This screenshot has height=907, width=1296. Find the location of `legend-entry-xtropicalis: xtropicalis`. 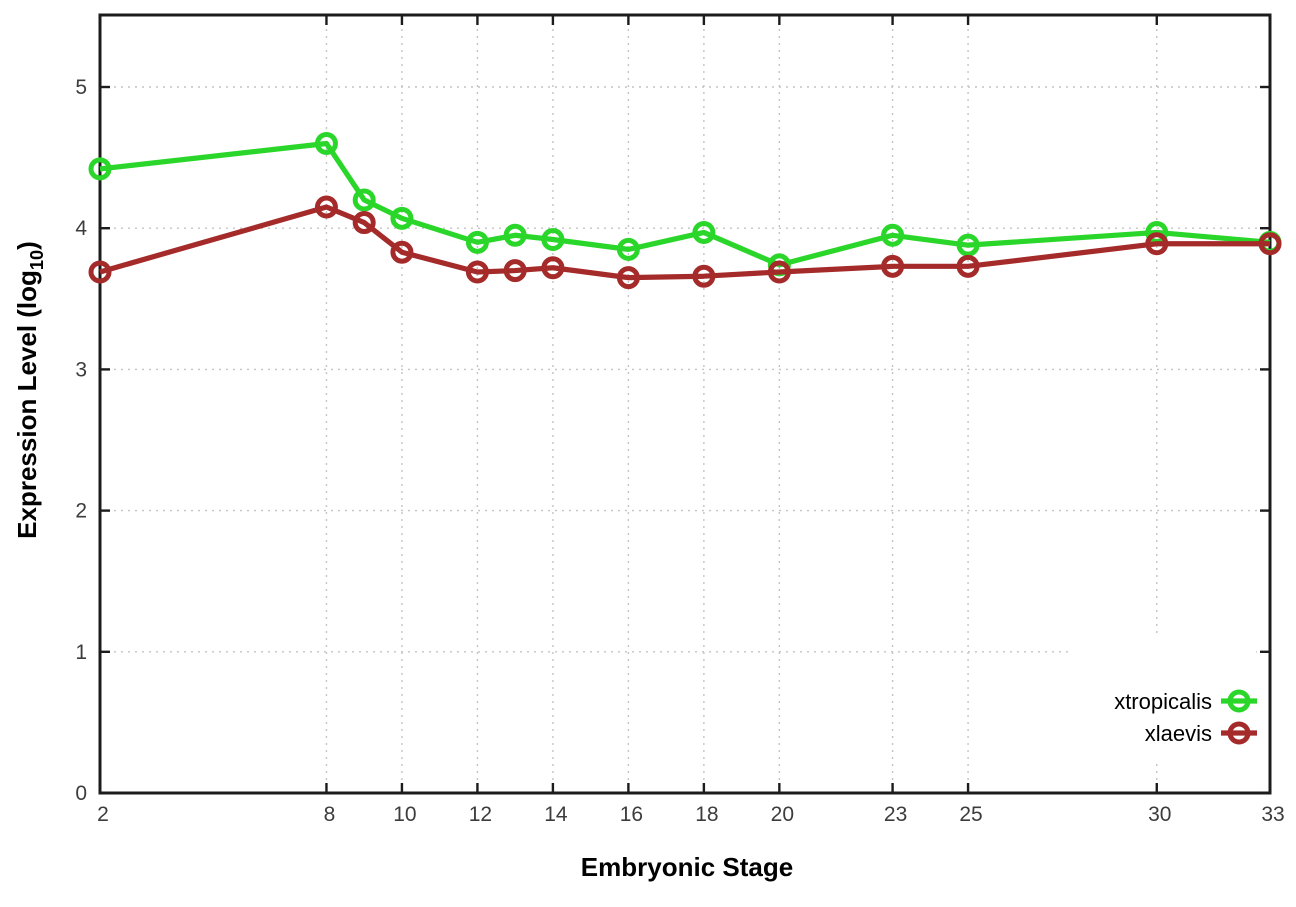

legend-entry-xtropicalis: xtropicalis is located at coordinates (1185, 701).